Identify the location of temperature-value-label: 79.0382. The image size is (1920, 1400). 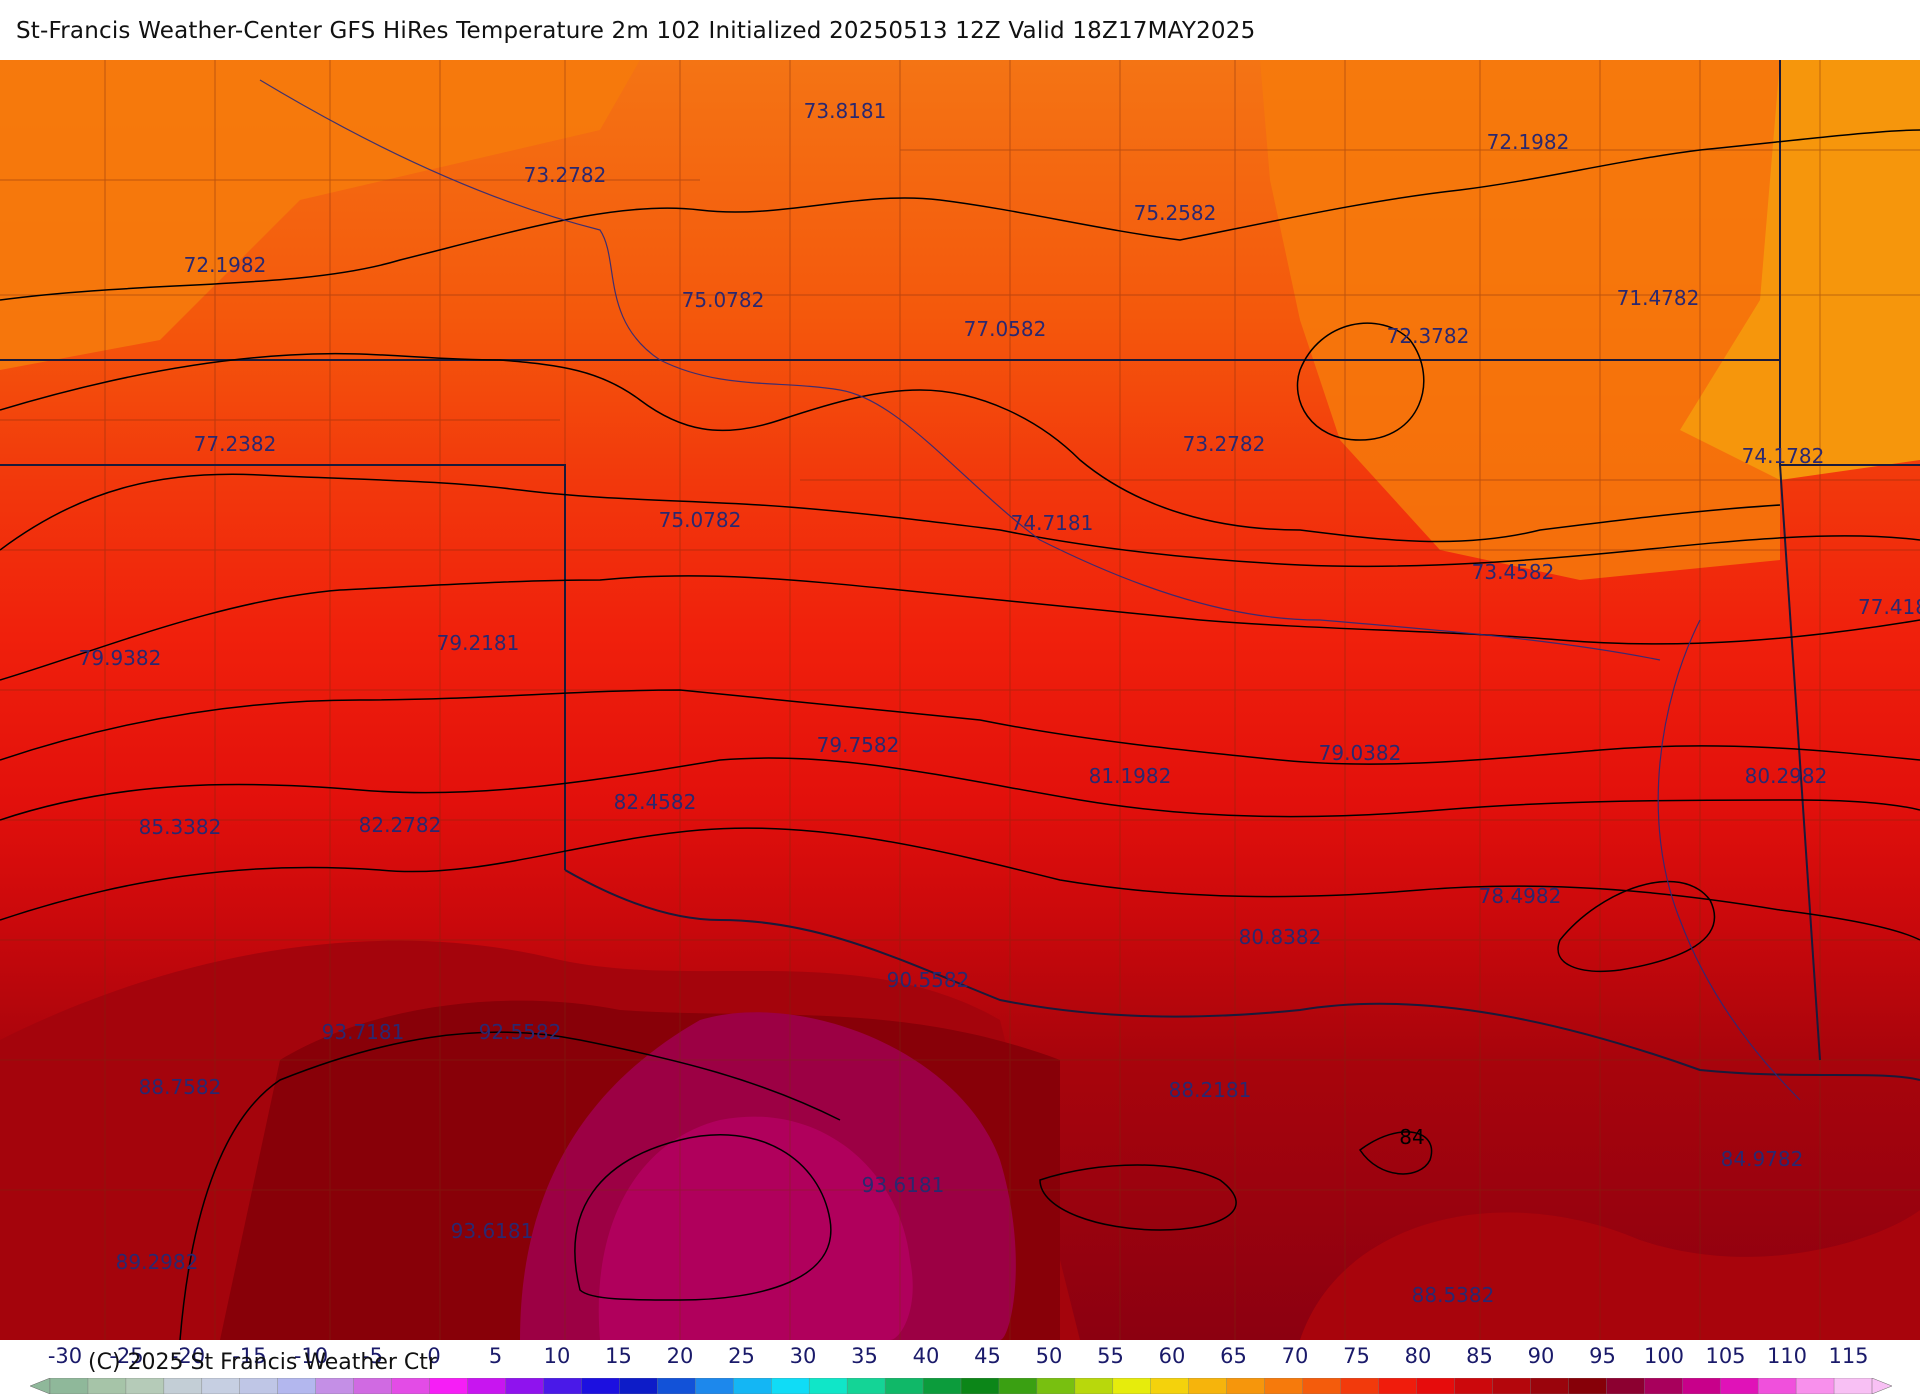
(1360, 753).